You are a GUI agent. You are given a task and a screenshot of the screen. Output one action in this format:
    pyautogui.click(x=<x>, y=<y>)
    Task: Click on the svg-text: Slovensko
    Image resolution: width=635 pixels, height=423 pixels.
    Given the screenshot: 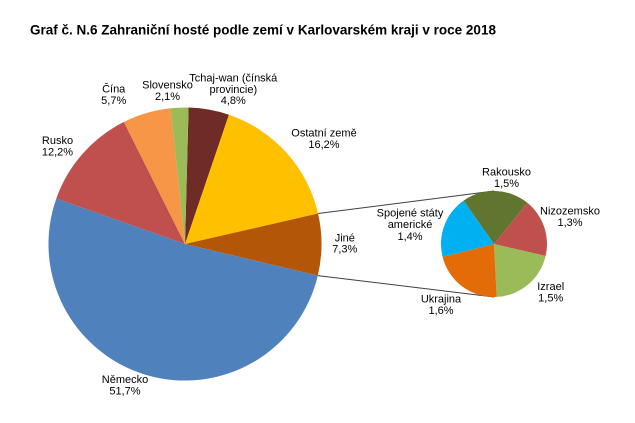 What is the action you would take?
    pyautogui.click(x=167, y=85)
    